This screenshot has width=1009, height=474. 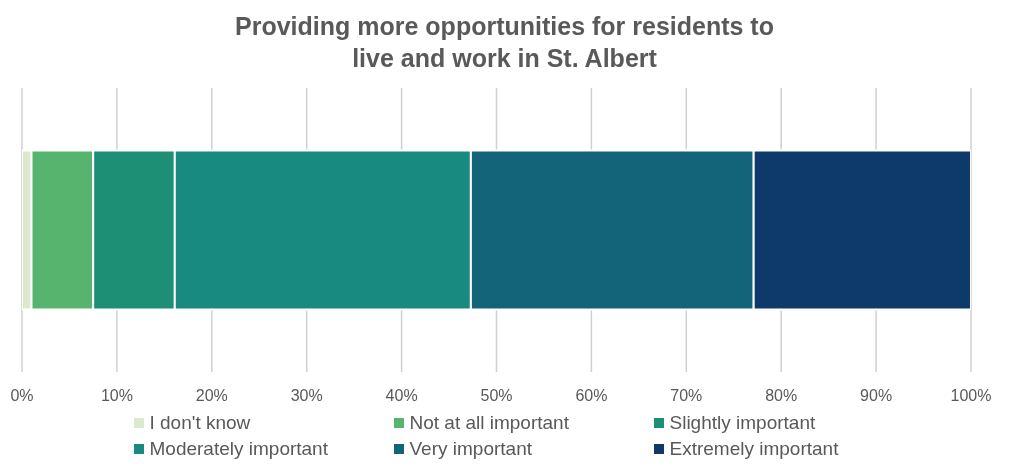 I want to click on chart-title: Providing more opportunities for residents to live and work in St. Albert, so click(x=504, y=42).